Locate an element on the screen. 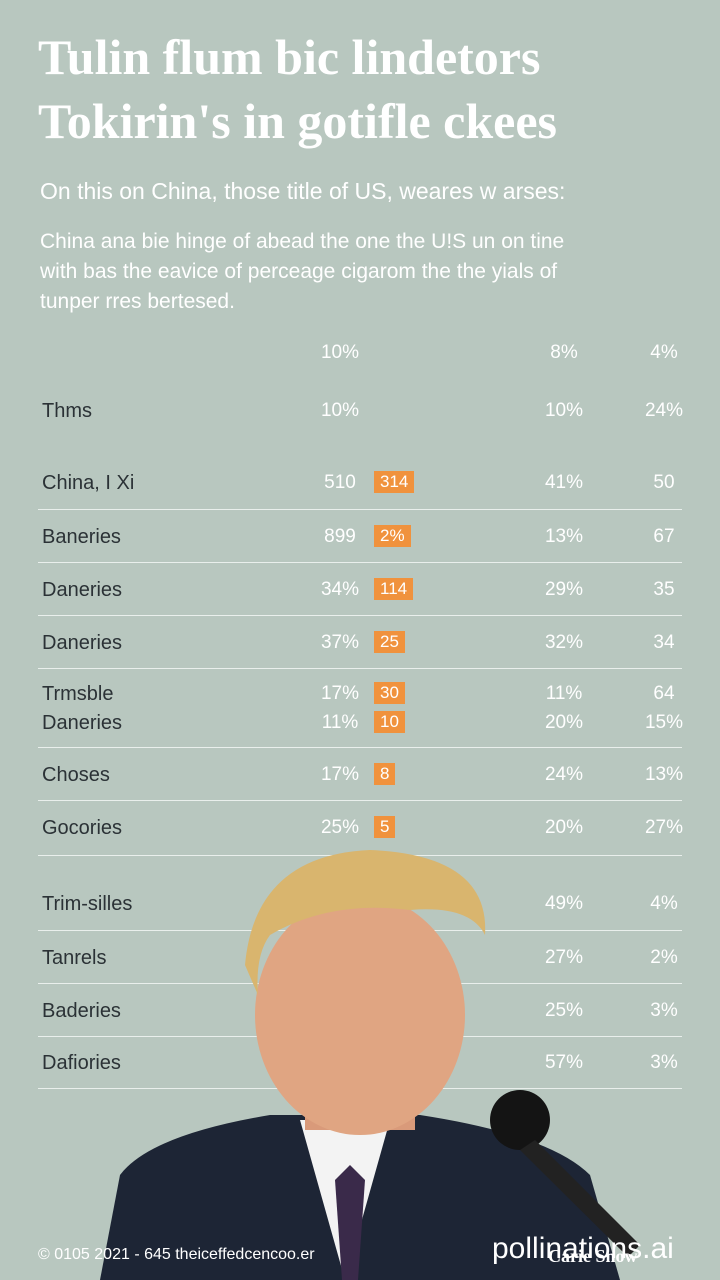 Image resolution: width=720 pixels, height=1280 pixels. column-header: 4% is located at coordinates (664, 352).